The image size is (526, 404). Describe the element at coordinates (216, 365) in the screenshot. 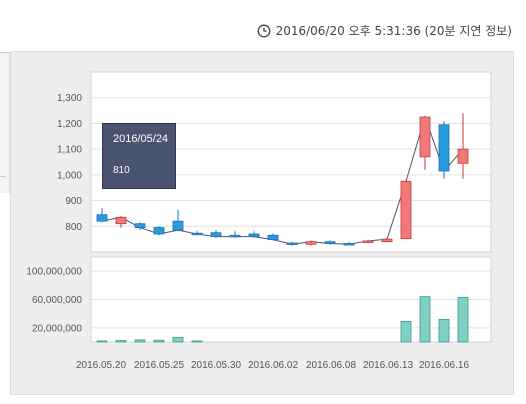

I see `x-tick-label: 2016.05.30` at that location.